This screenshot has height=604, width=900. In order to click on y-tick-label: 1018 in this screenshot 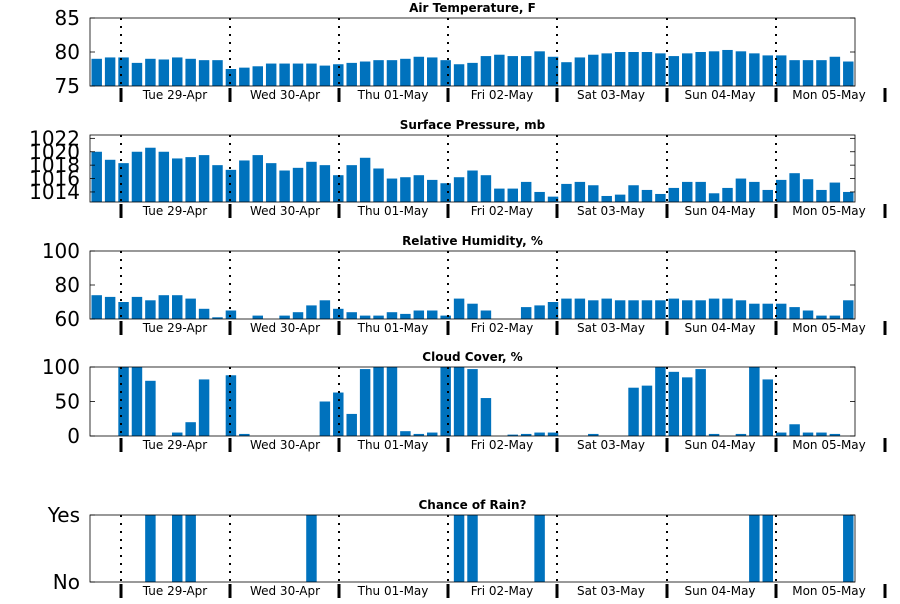, I will do `click(54, 165)`.